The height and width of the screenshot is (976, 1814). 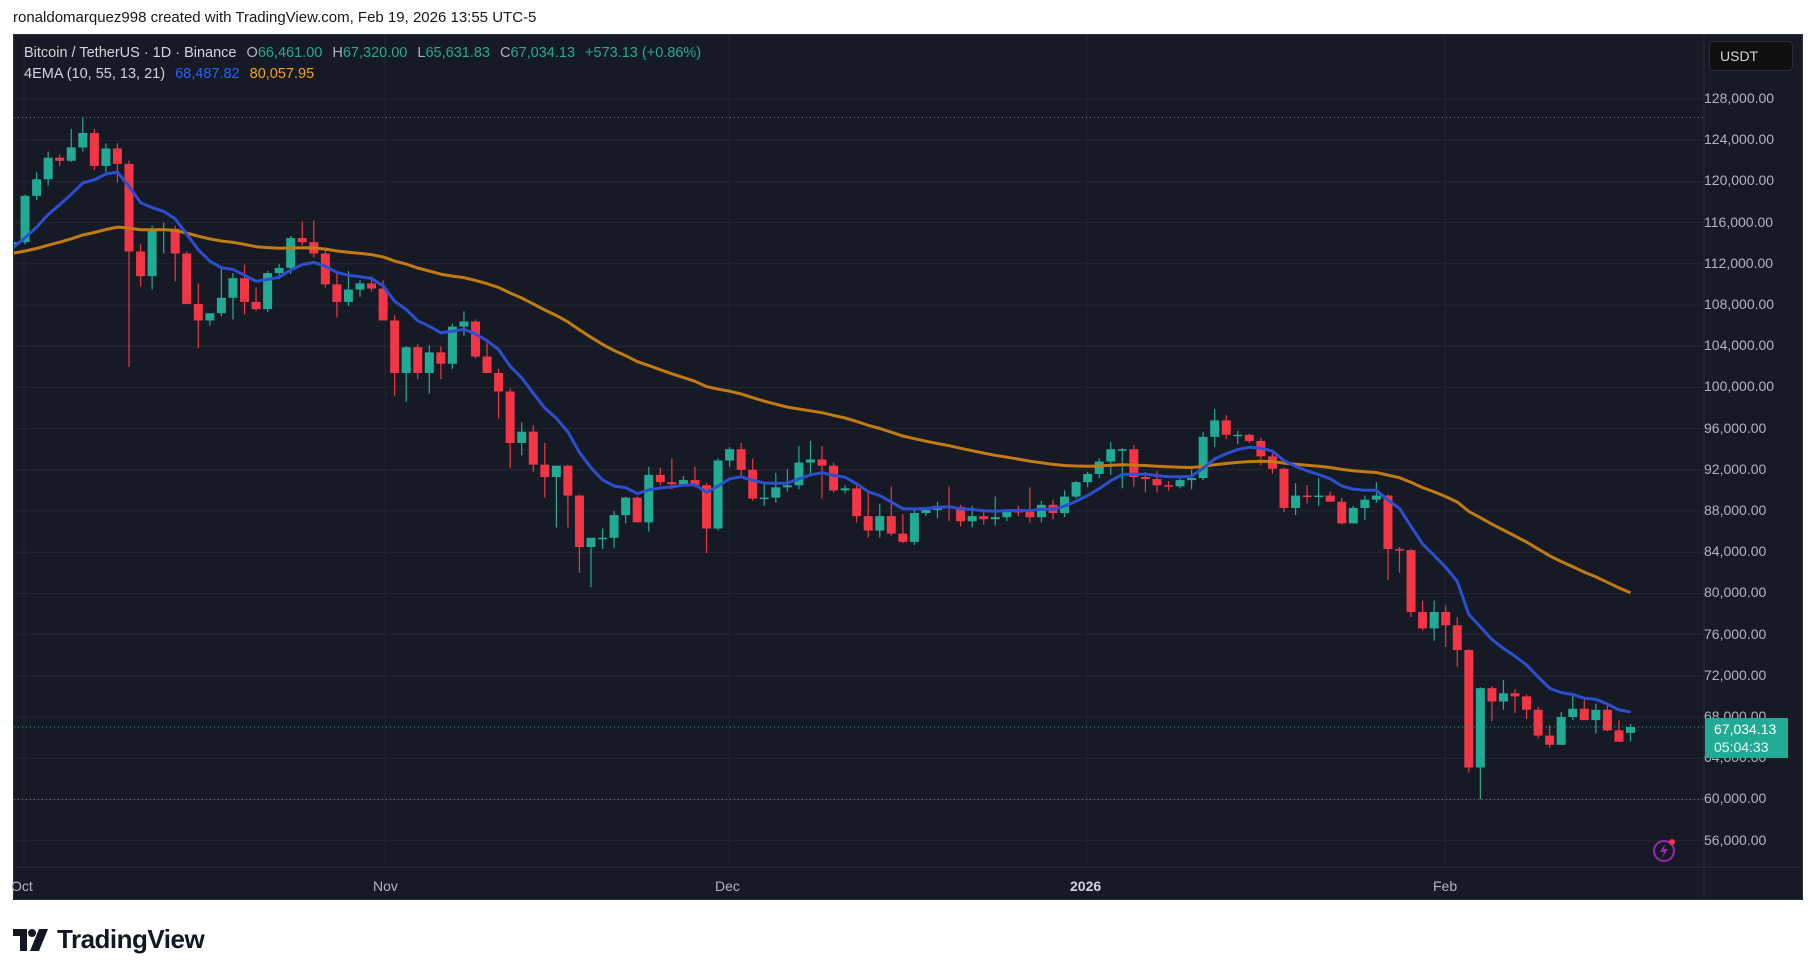 What do you see at coordinates (95, 74) in the screenshot?
I see `indicator-label: 4EMA (10, 55, 13, 21)` at bounding box center [95, 74].